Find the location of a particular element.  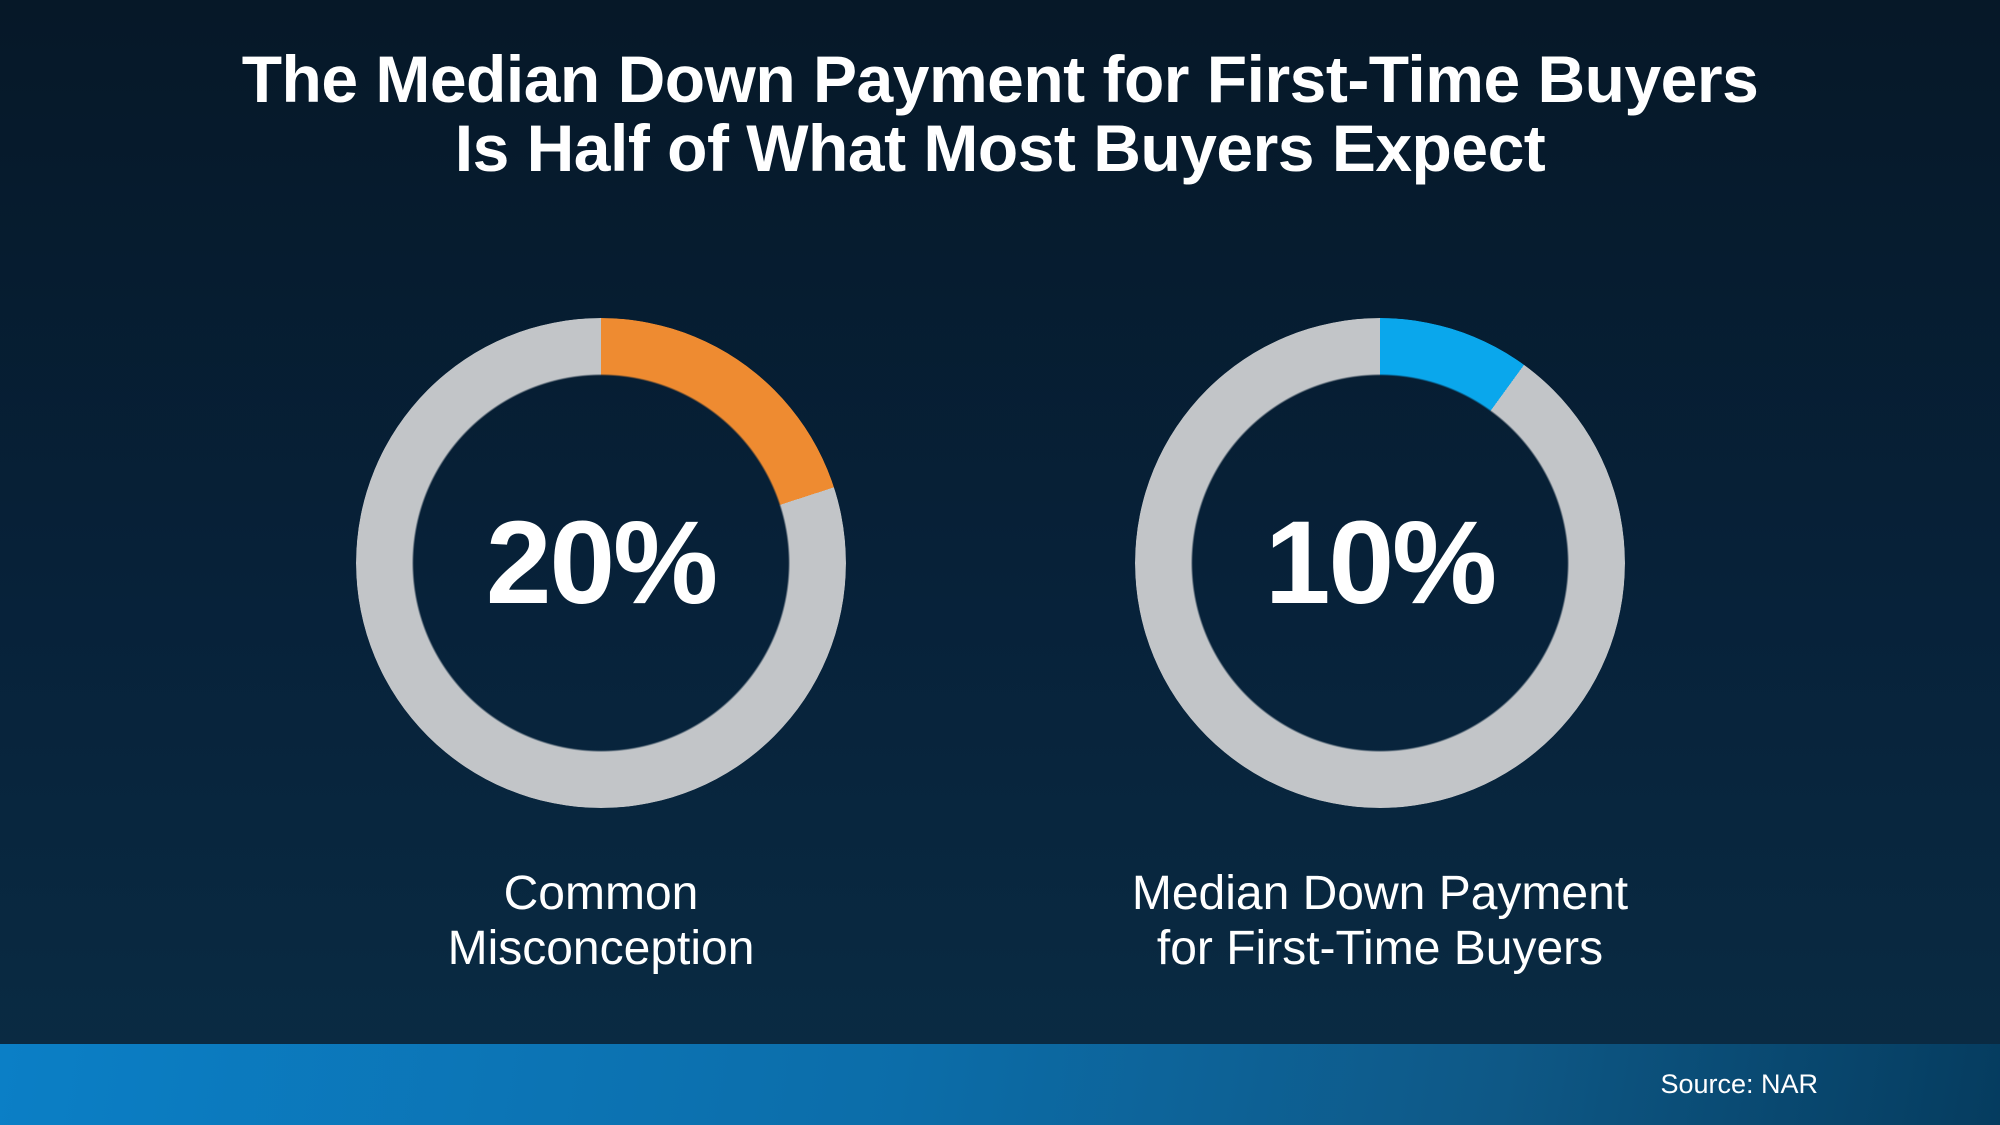

donut-center-value: 10% is located at coordinates (1380, 563).